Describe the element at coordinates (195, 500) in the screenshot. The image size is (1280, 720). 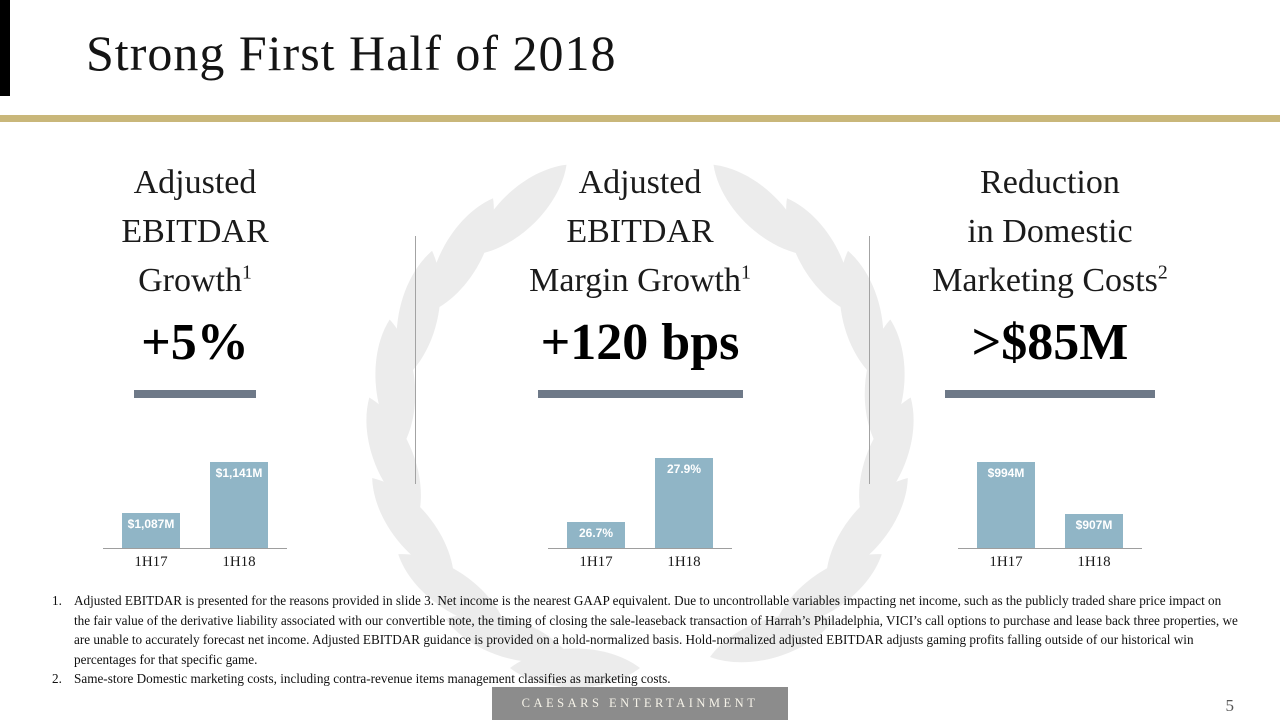
I see `chart-plot-area: $1,087M $1,141M` at that location.